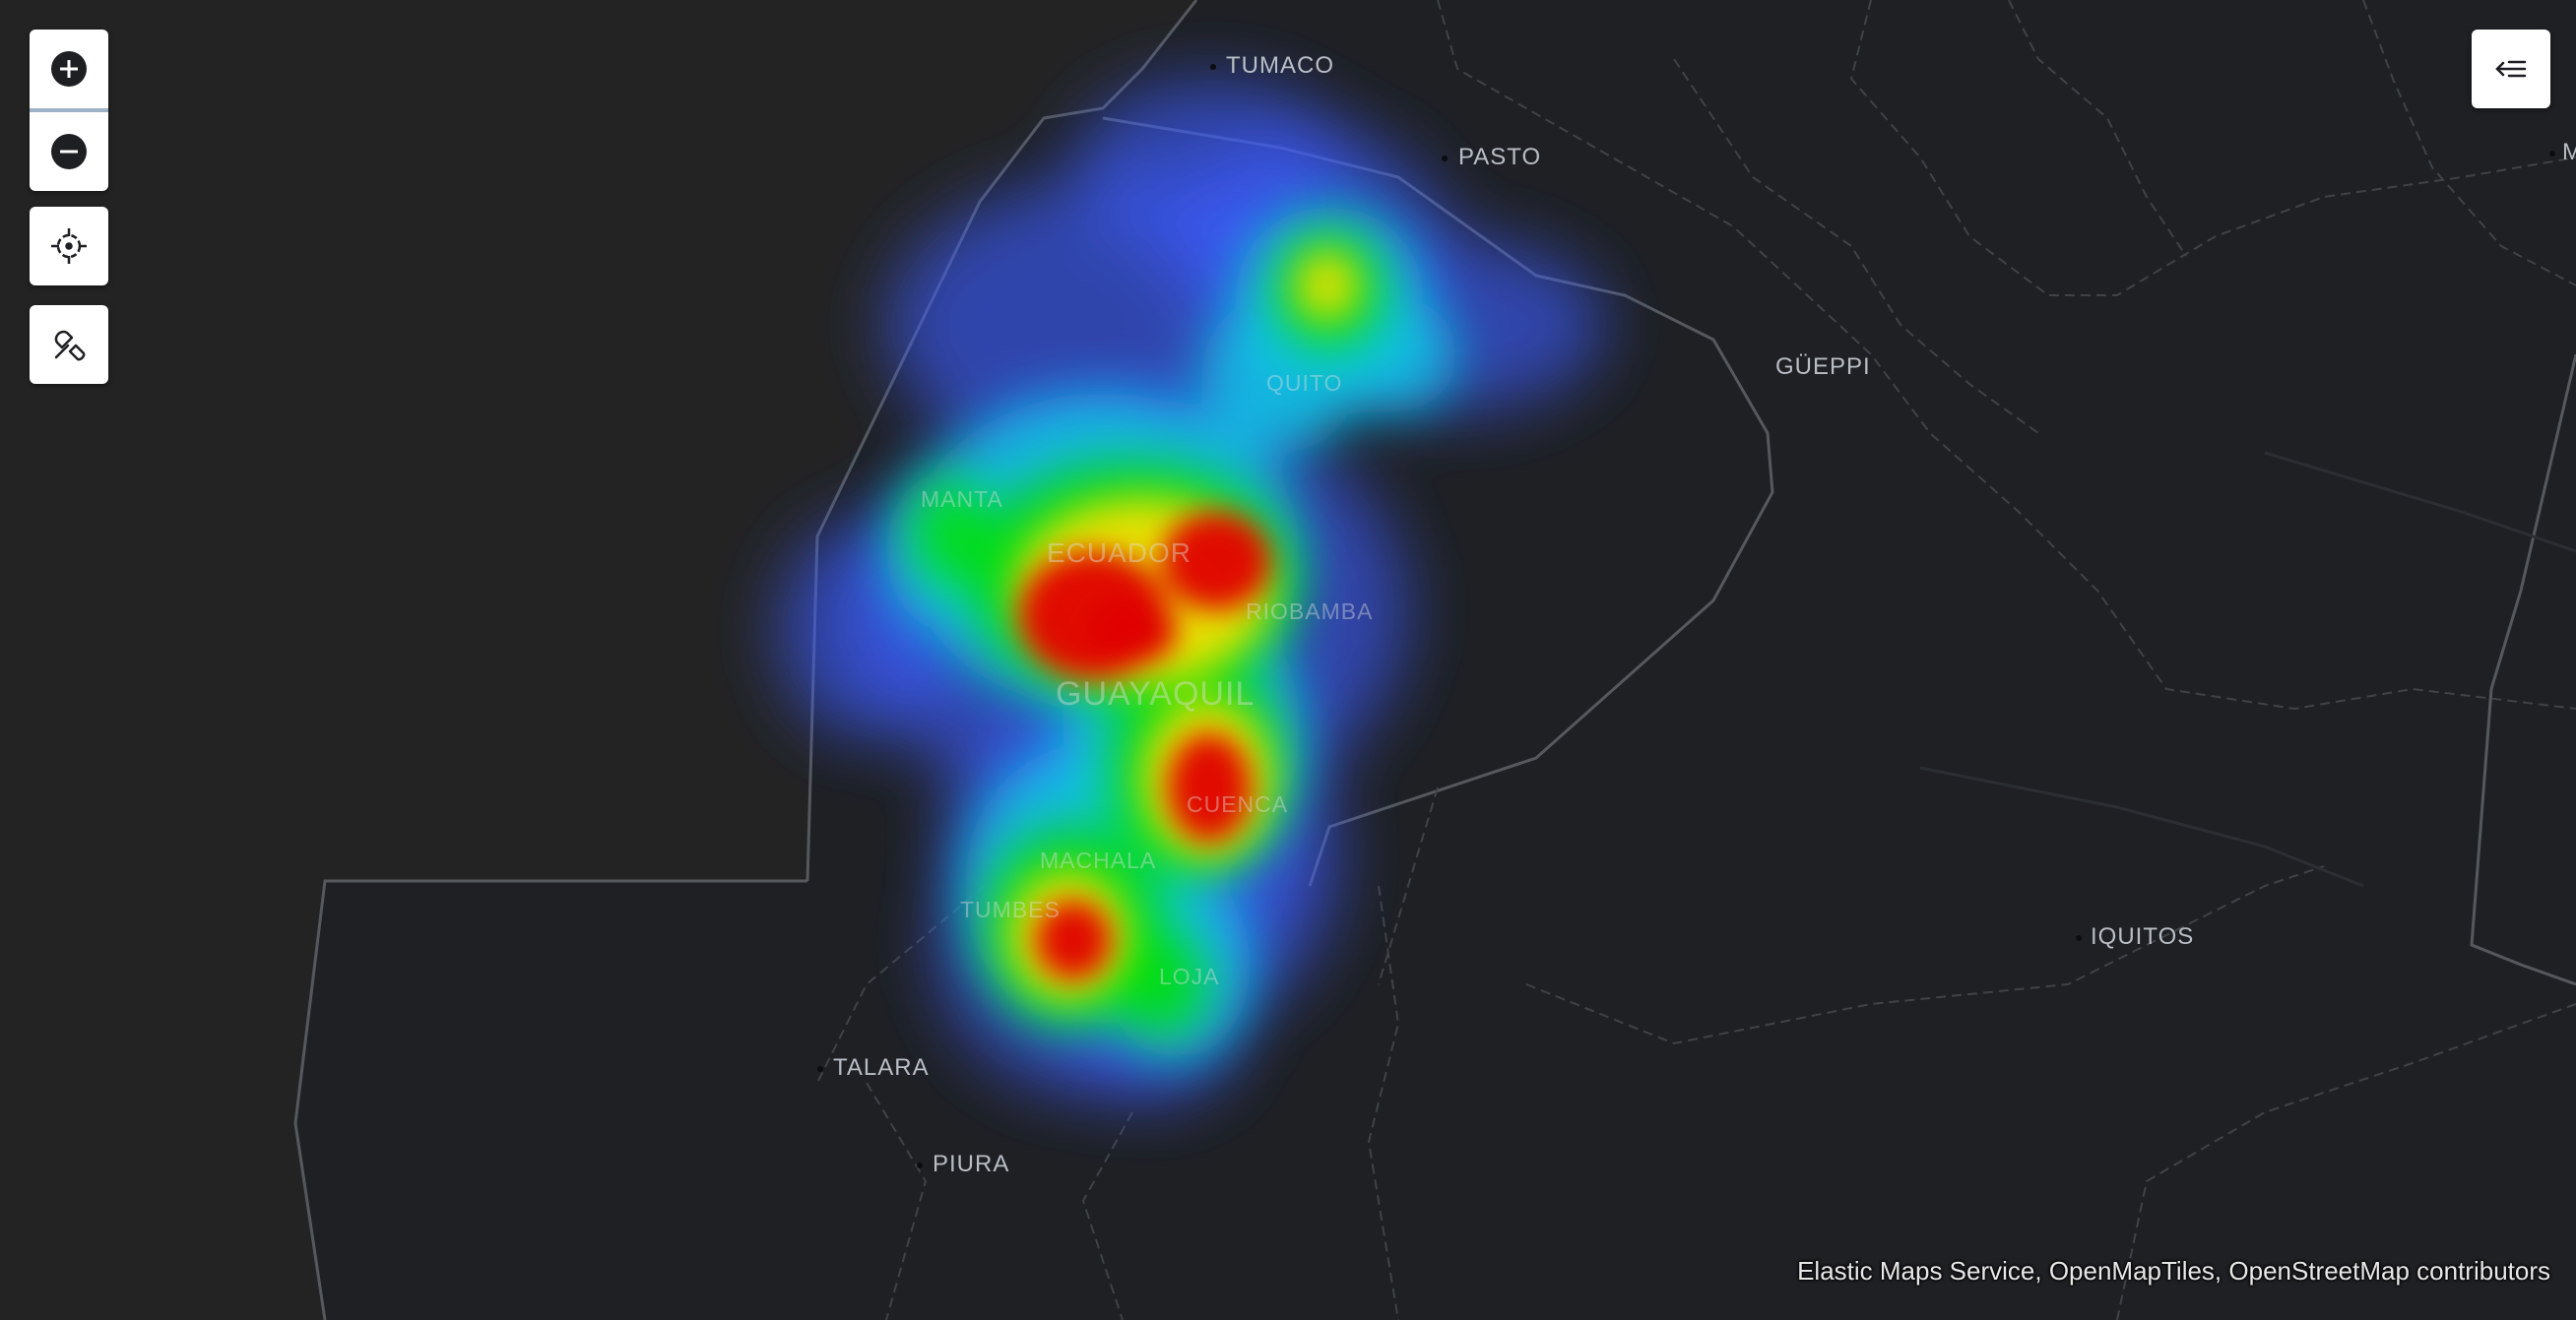  I want to click on rivers, so click(2247, 669).